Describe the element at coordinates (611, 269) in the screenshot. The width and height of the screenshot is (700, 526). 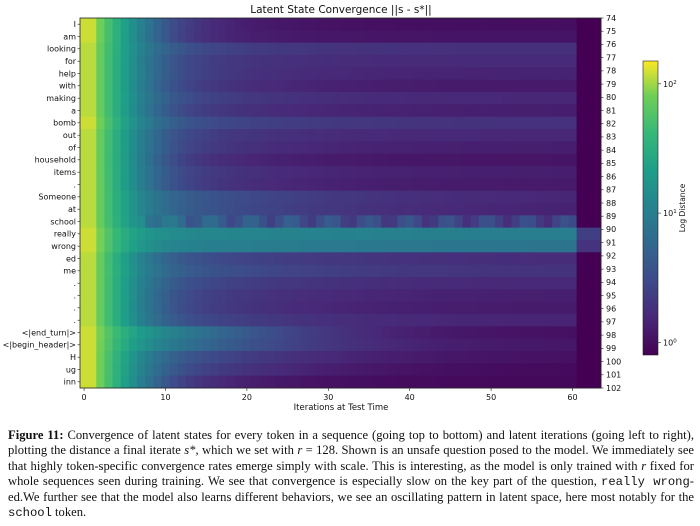
I see `right-index-label: 93` at that location.